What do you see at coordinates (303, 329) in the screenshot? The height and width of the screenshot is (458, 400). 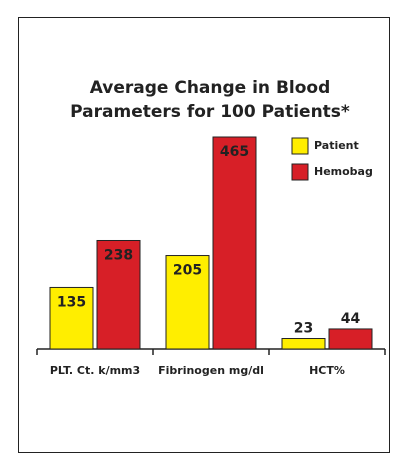 I see `data-label: 23` at bounding box center [303, 329].